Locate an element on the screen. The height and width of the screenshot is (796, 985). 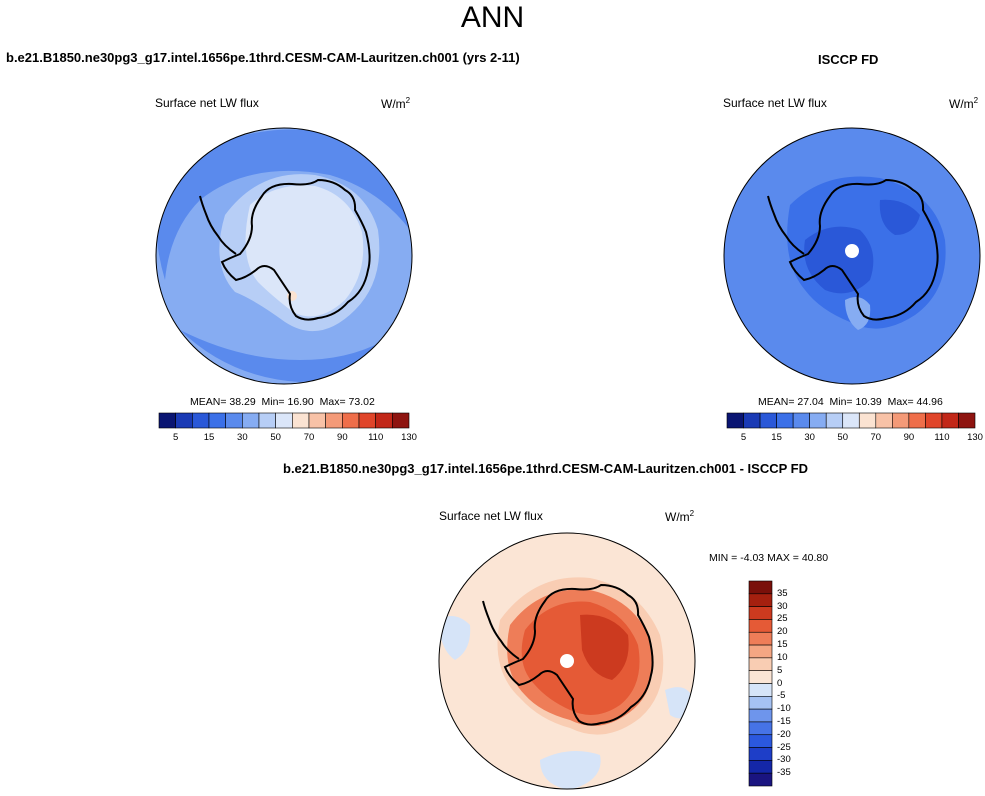
obs-var-label: Surface net LW flux is located at coordinates (775, 103).